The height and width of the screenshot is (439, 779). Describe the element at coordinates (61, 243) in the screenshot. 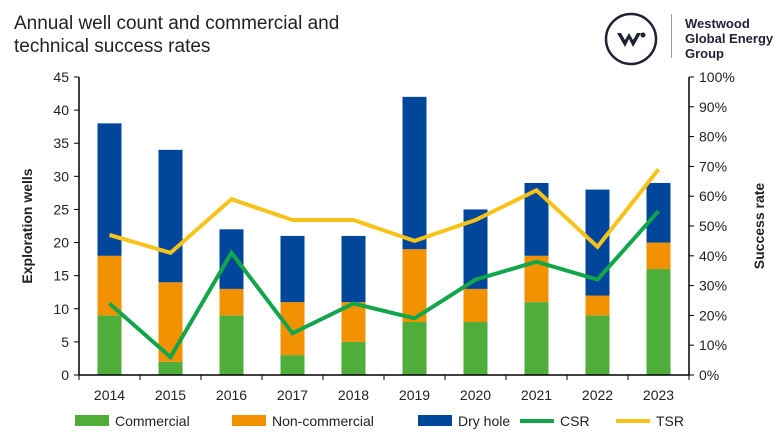

I see `y-tick-label: 20` at that location.